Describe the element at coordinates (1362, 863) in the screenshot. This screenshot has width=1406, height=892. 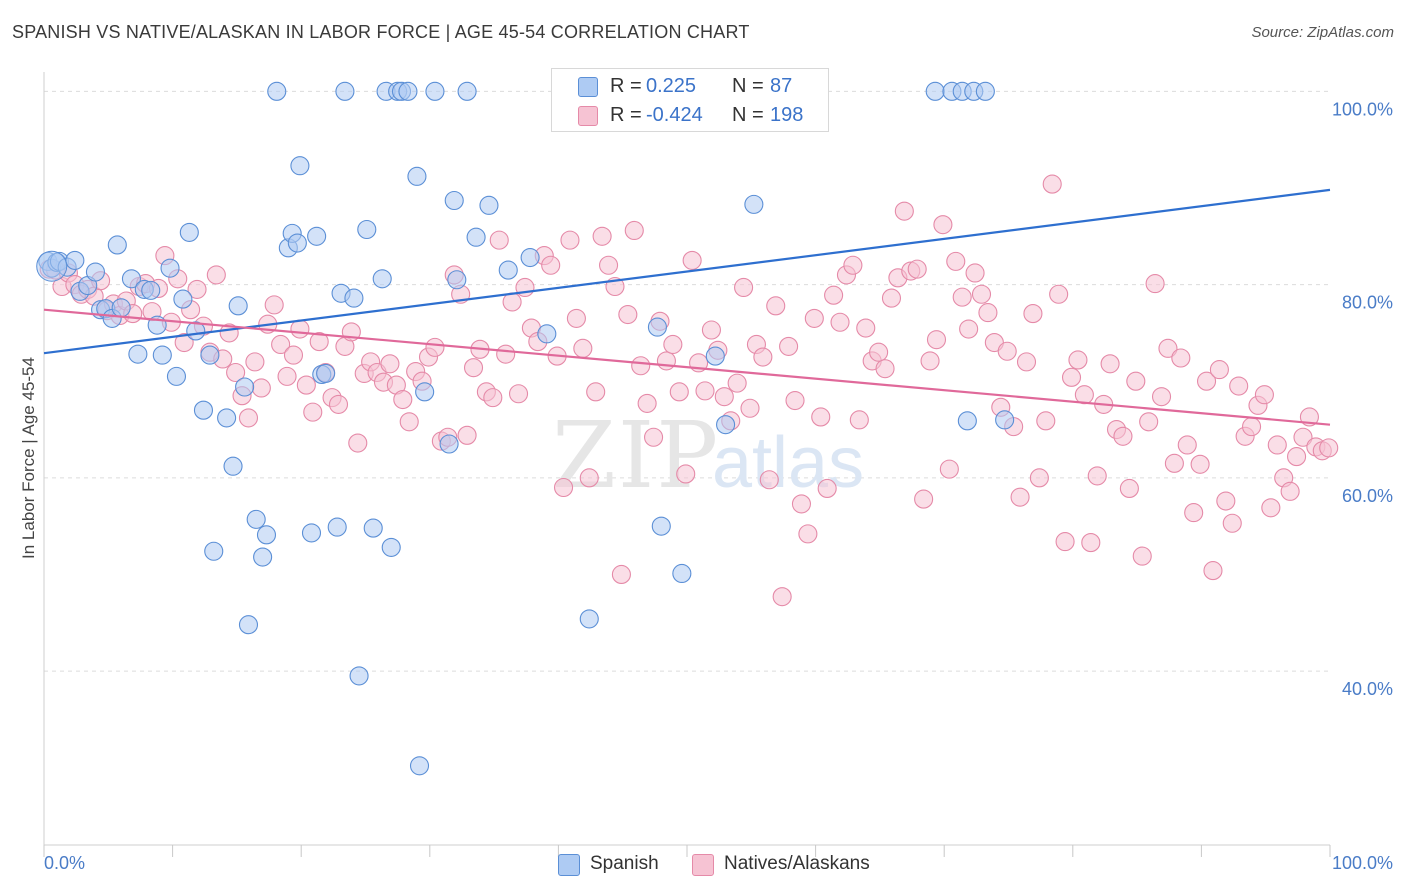
I see `x-tick-label-max: 100.0%` at that location.